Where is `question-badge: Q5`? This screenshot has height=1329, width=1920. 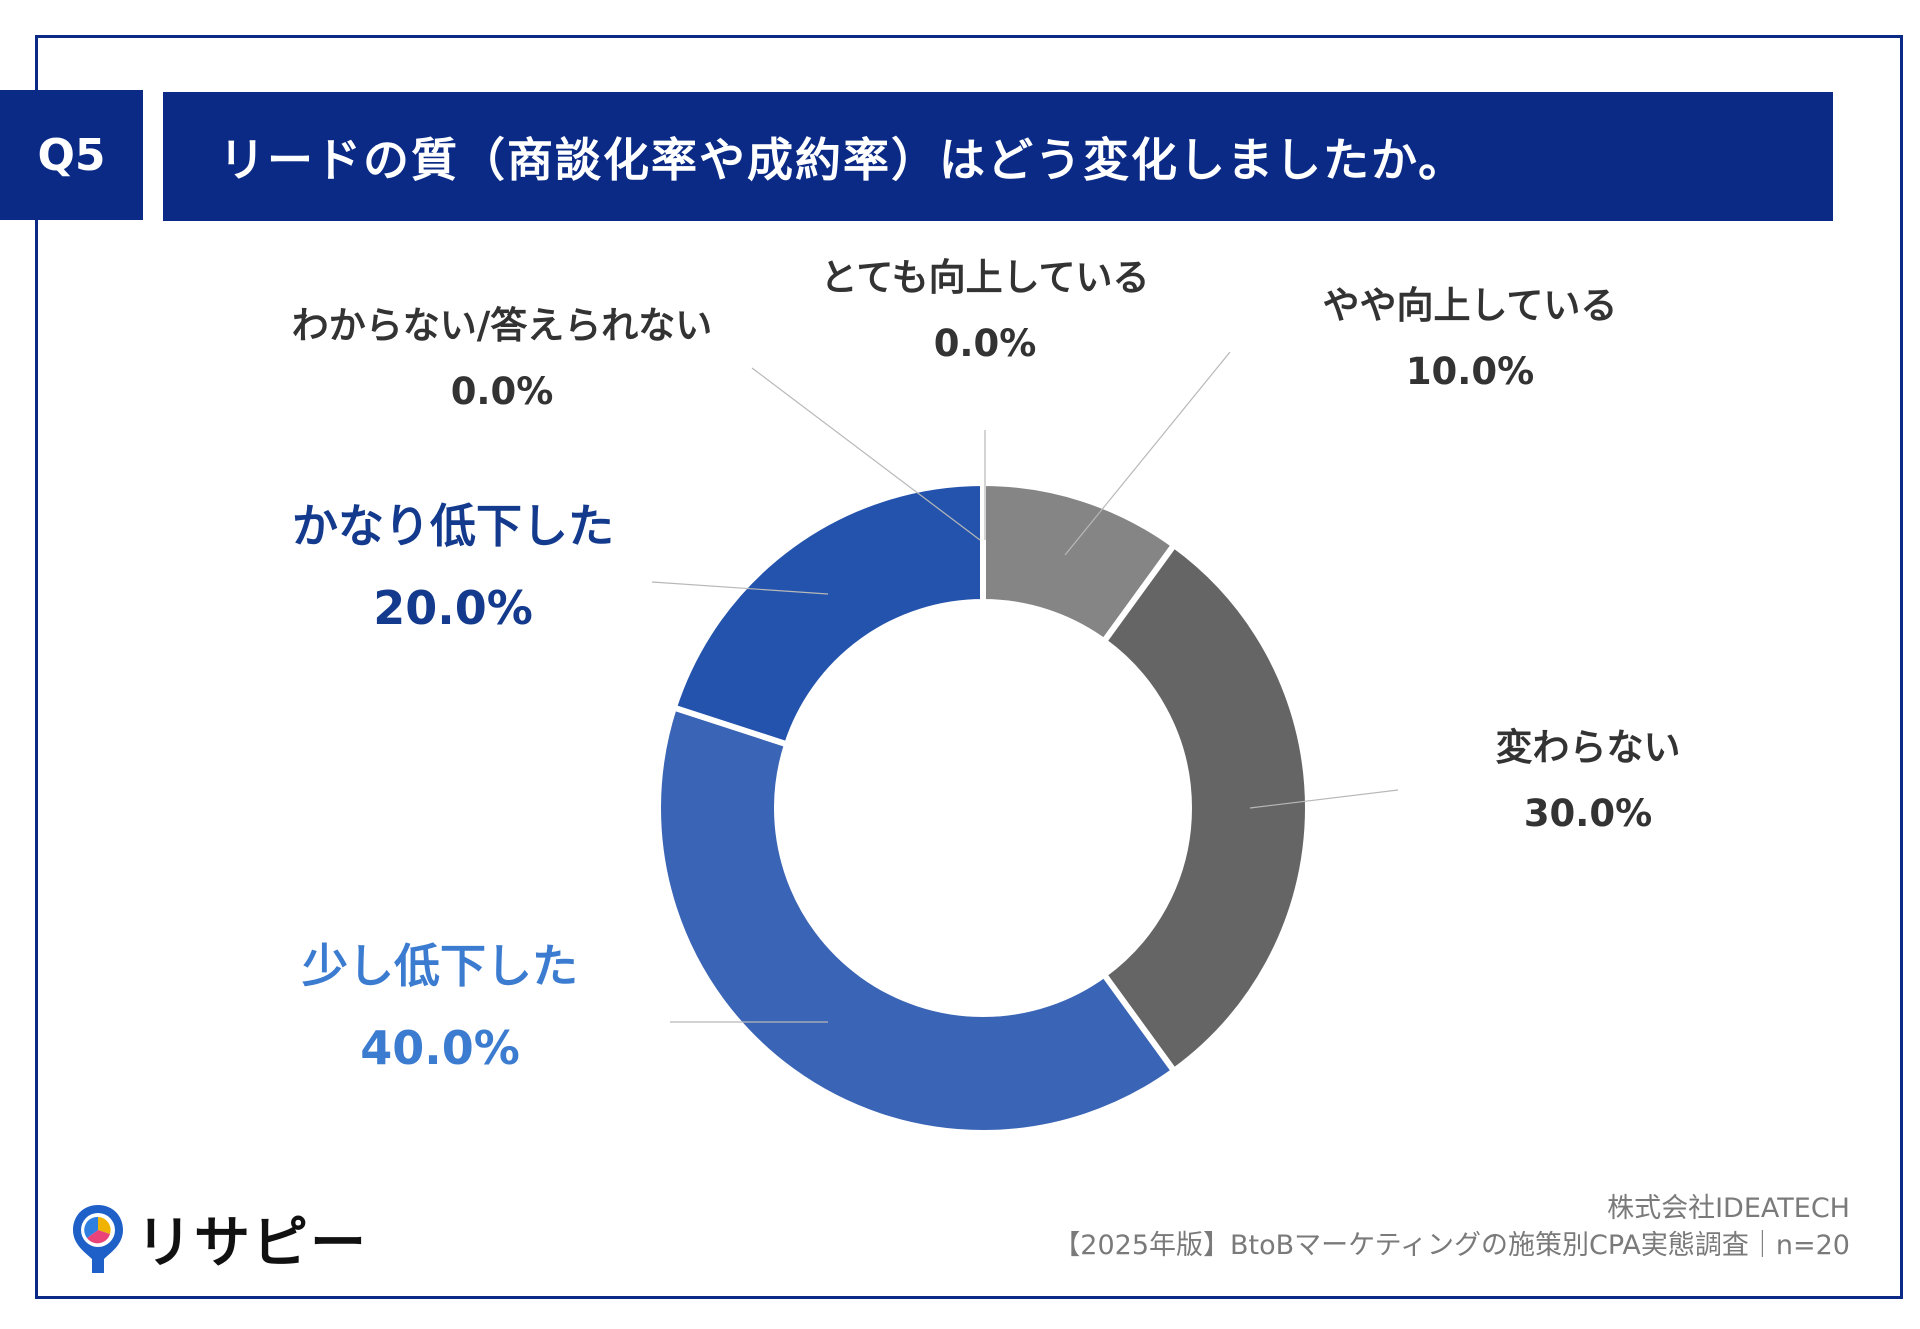 question-badge: Q5 is located at coordinates (71, 155).